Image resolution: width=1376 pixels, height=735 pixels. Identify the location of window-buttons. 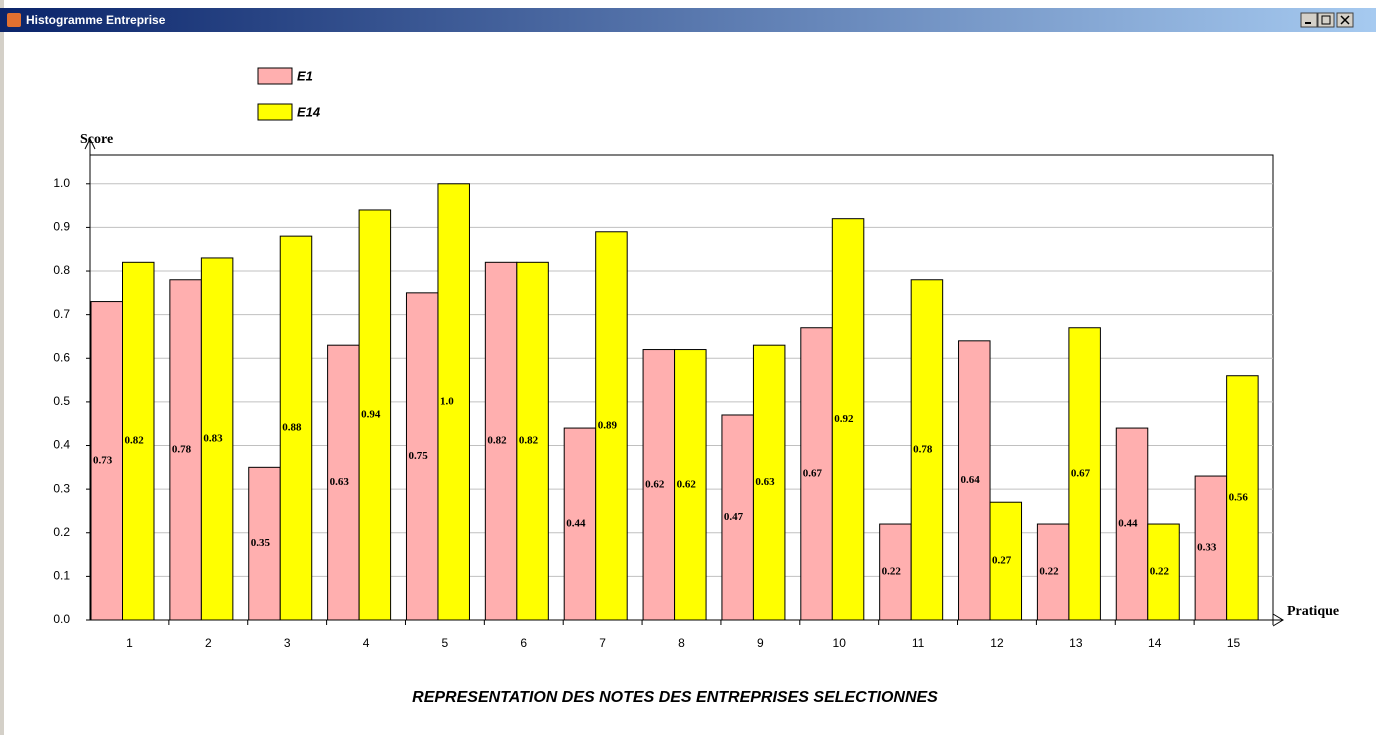
(1327, 20).